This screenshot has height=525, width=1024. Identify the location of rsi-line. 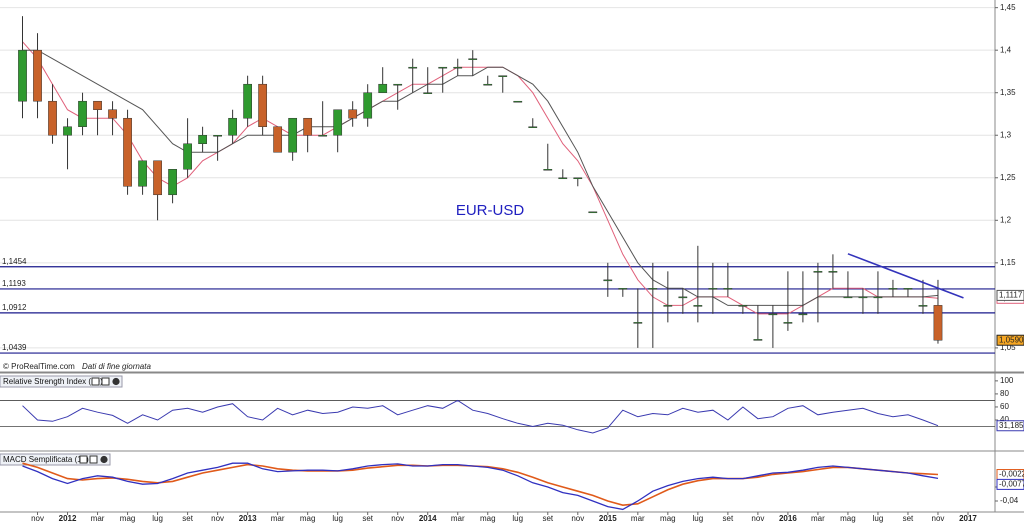
(480, 416).